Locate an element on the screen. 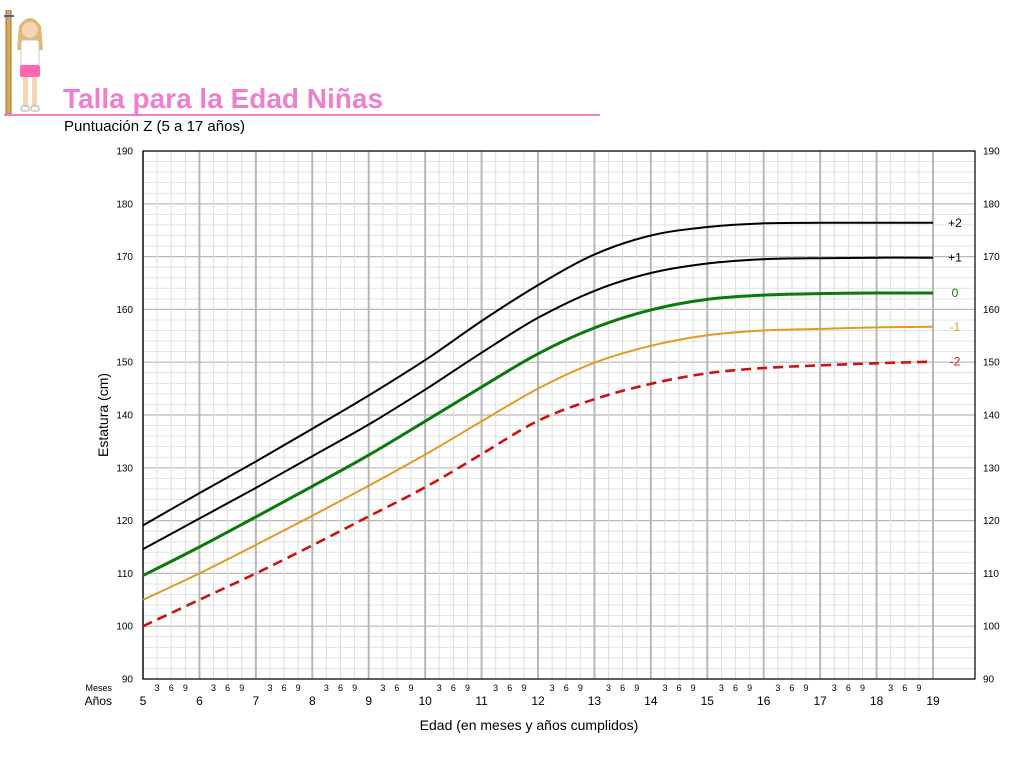  chart-subtitle: Puntuación Z (5 a 17 años) is located at coordinates (154, 126).